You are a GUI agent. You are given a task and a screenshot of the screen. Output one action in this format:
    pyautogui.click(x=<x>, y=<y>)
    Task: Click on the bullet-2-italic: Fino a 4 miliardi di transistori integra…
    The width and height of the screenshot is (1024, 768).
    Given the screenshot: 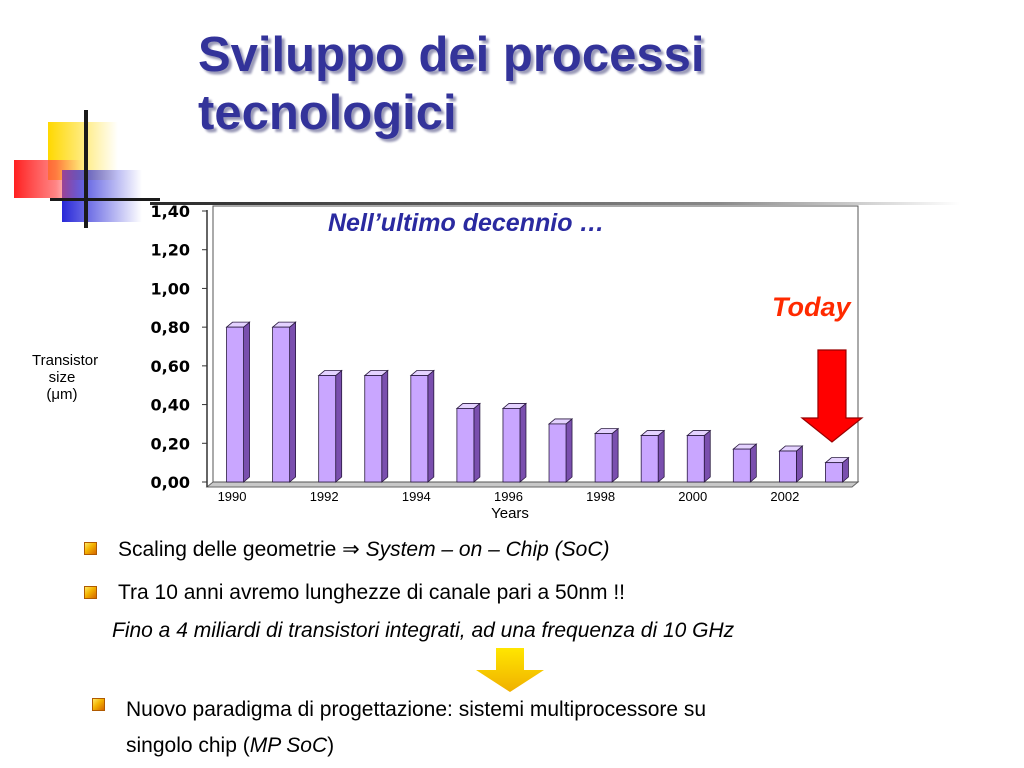 What is the action you would take?
    pyautogui.click(x=423, y=630)
    